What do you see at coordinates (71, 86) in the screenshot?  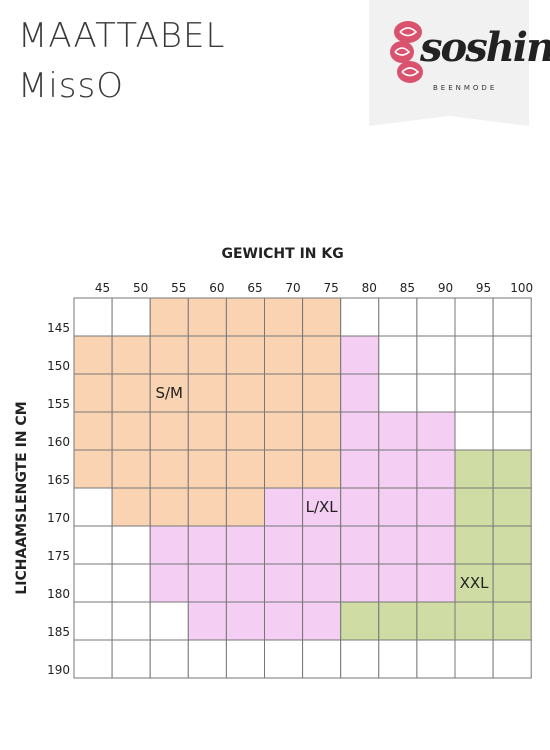 I see `page-subtitle: MissO` at bounding box center [71, 86].